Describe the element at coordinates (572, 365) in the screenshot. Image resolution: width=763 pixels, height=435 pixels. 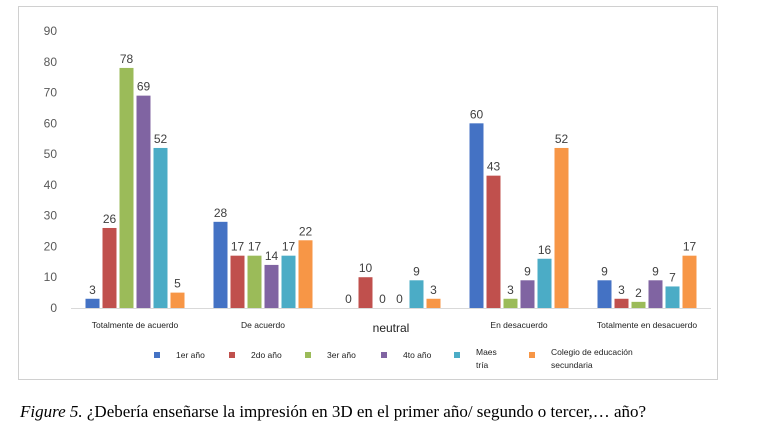
I see `legend-label: secundaria` at that location.